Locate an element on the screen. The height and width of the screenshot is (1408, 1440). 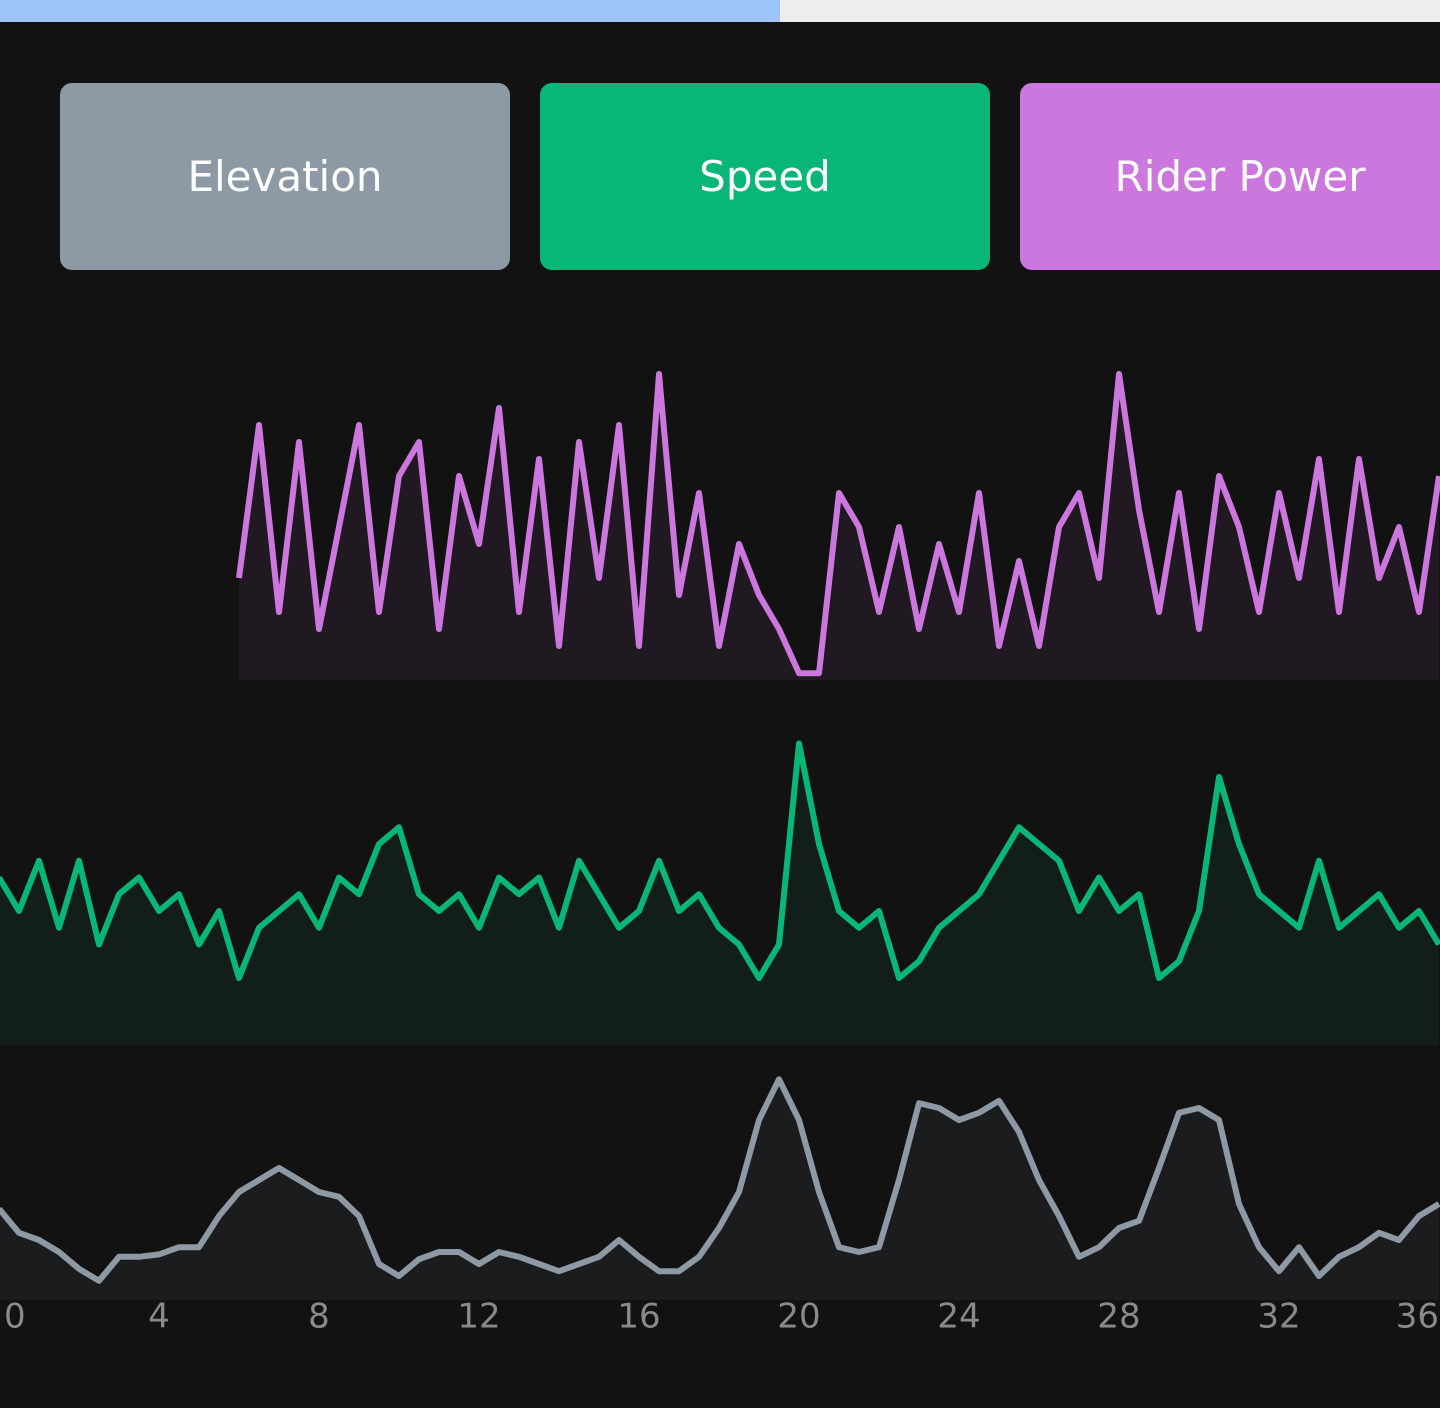
x-tick-label: 0 is located at coordinates (15, 1317).